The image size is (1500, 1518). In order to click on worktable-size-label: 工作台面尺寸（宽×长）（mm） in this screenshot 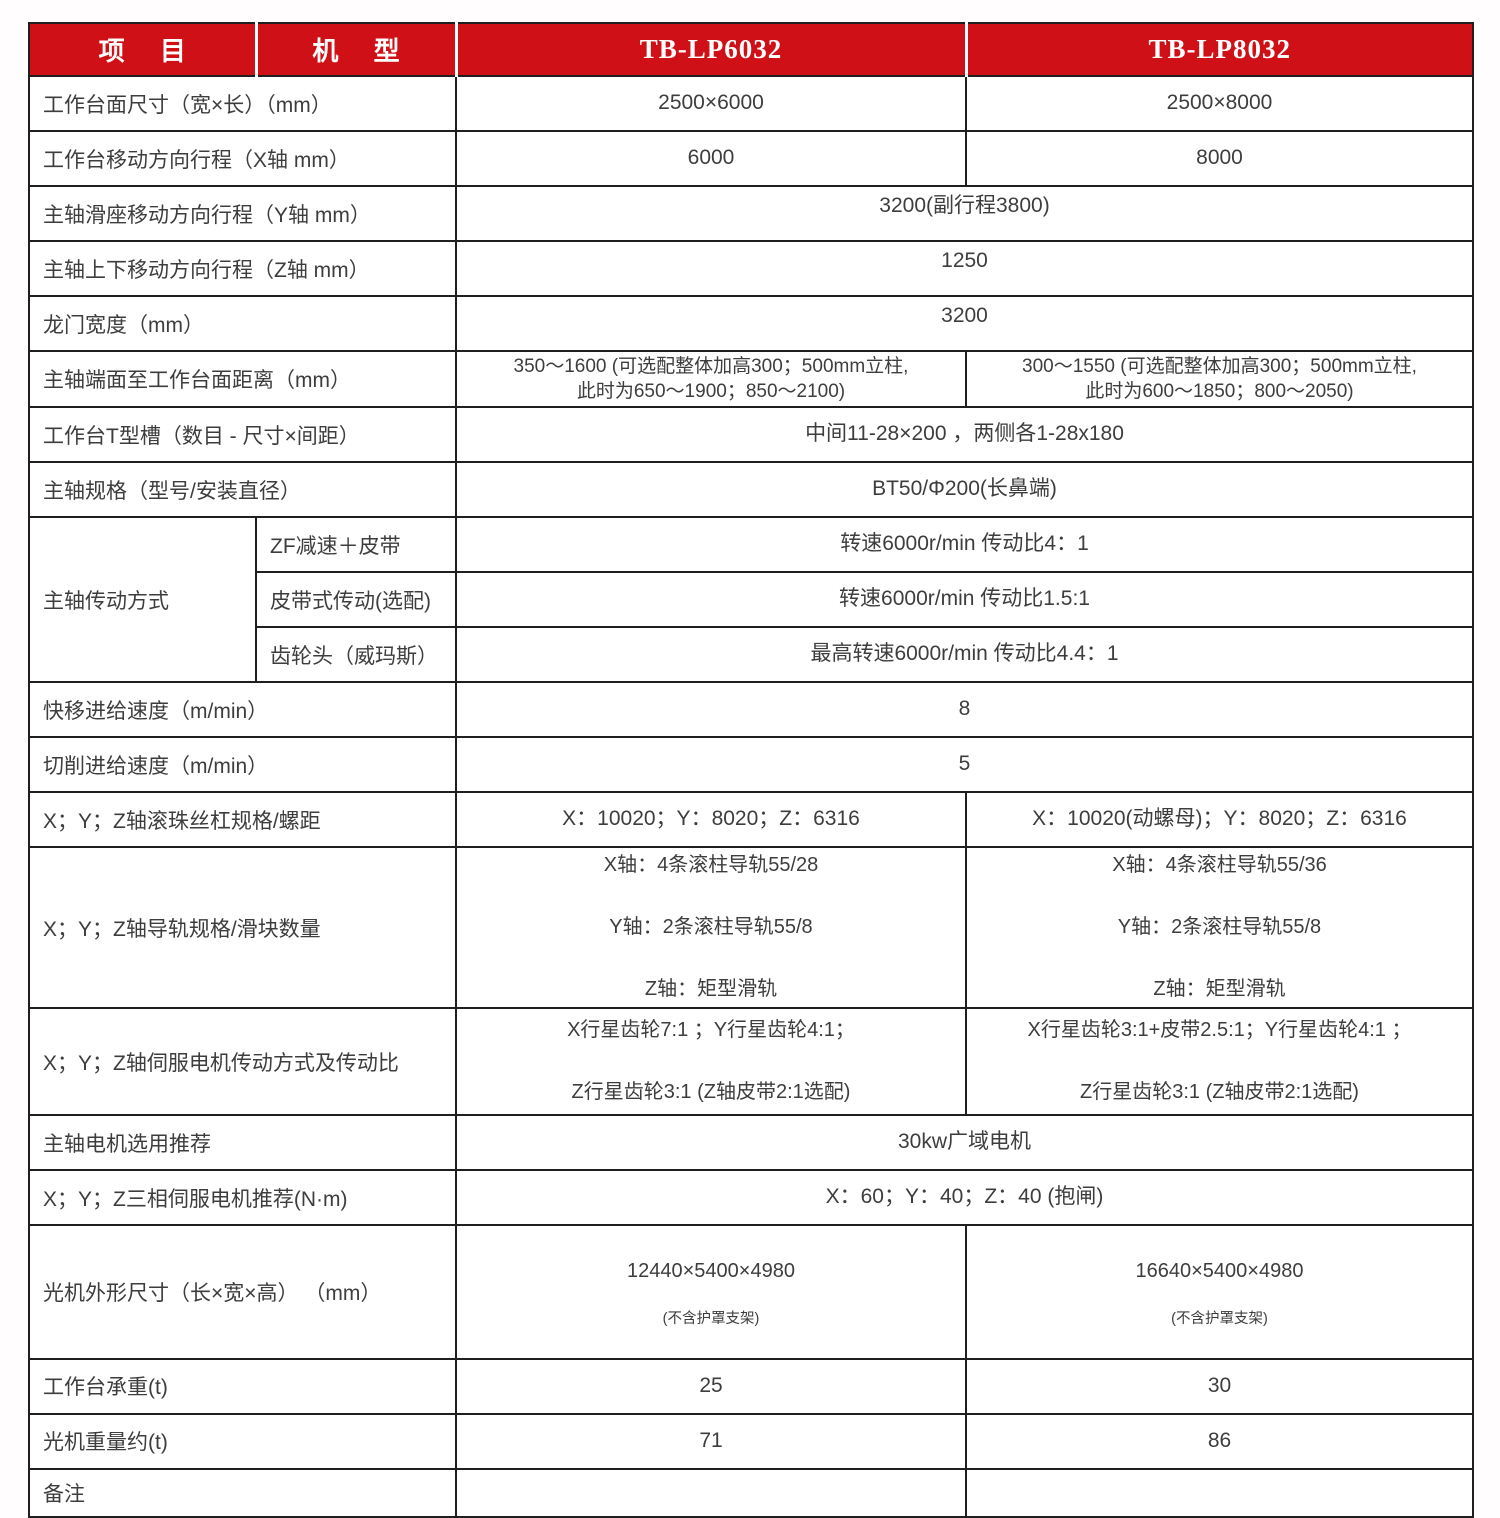, I will do `click(242, 103)`.